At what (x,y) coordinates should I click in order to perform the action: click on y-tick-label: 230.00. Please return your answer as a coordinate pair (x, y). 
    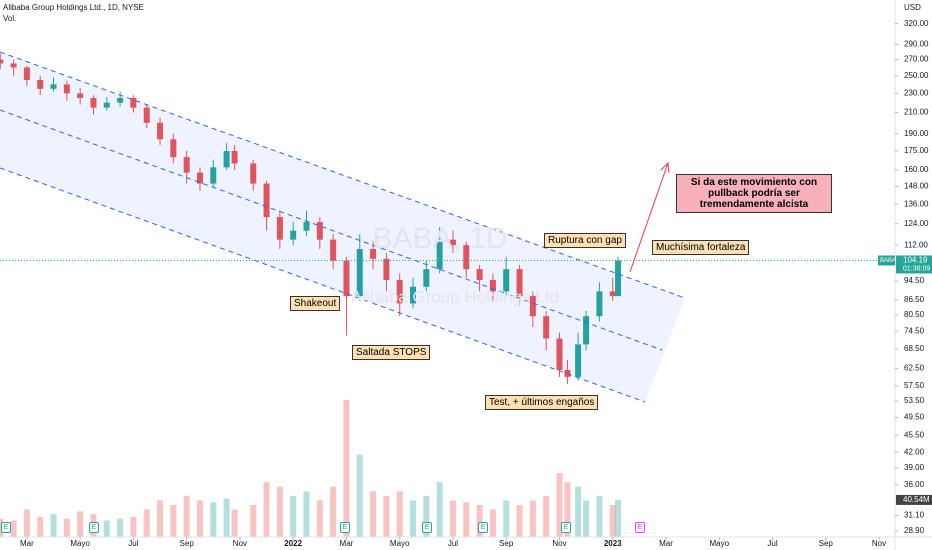
    Looking at the image, I should click on (916, 92).